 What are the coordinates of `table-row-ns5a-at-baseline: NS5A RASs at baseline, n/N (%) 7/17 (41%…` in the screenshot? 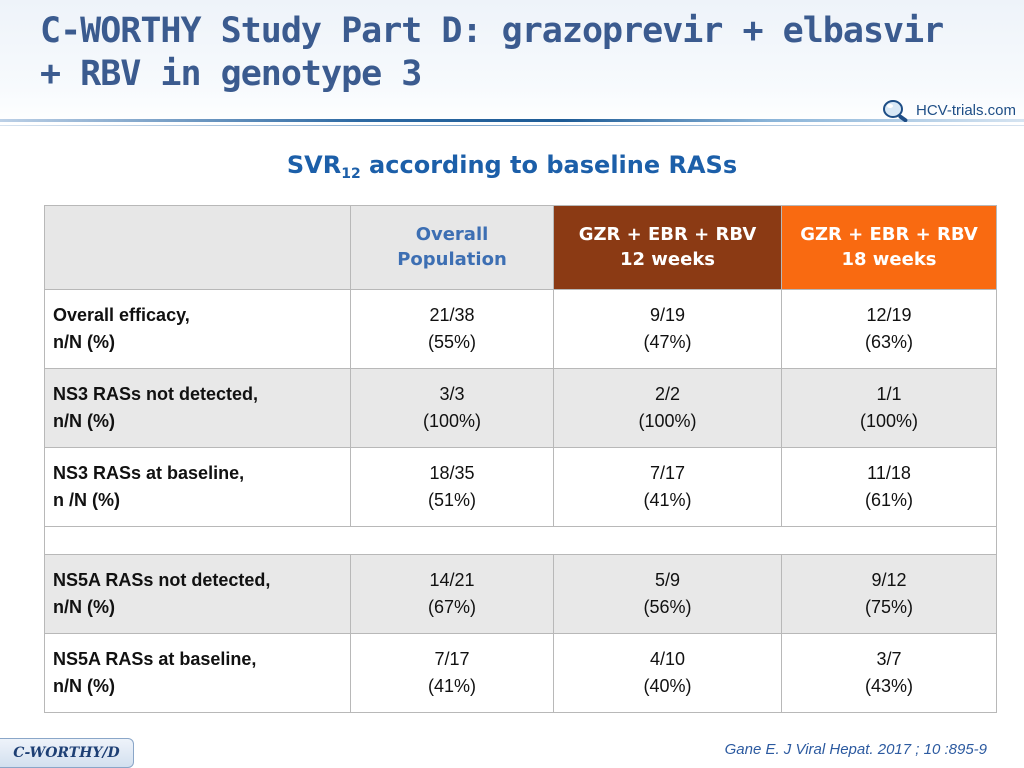 It's located at (521, 673).